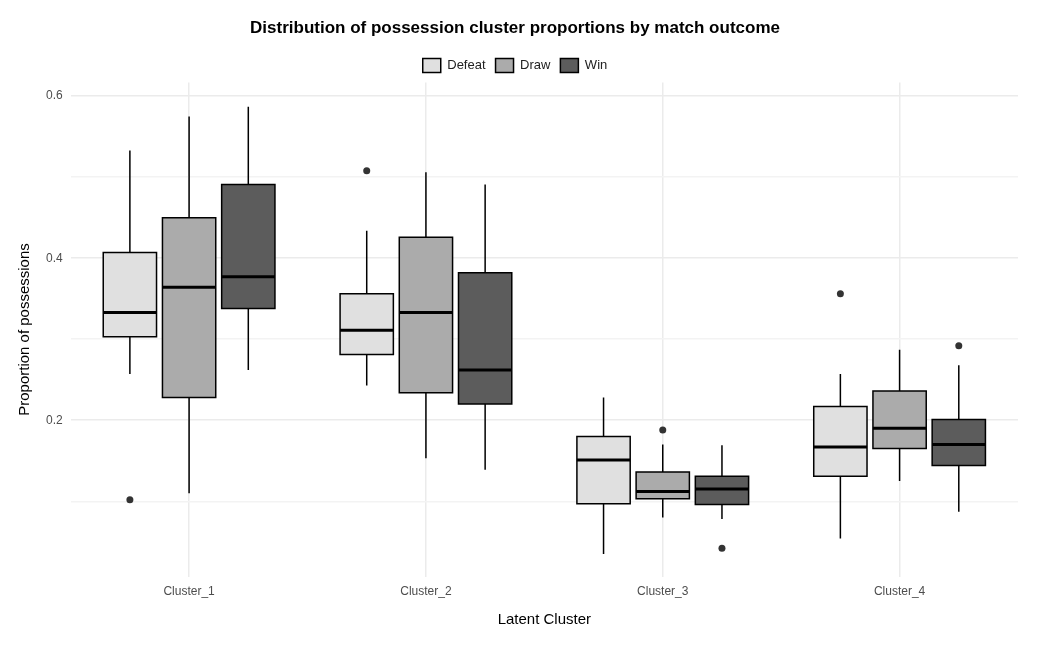 This screenshot has height=645, width=1038. Describe the element at coordinates (596, 64) in the screenshot. I see `legend-label: Win` at that location.